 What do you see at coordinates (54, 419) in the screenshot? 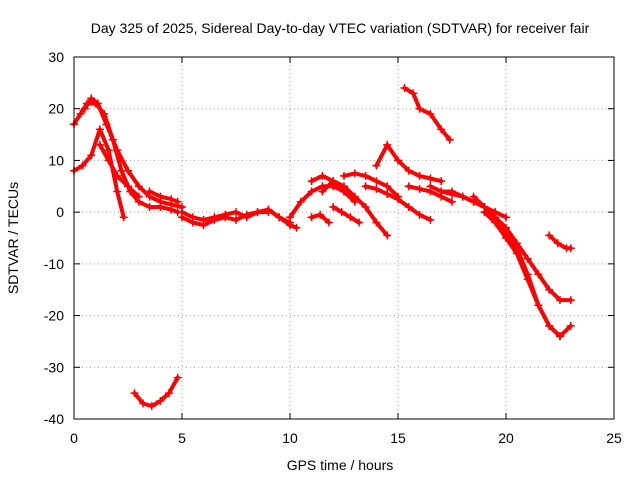
I see `y-tick-label: -40` at bounding box center [54, 419].